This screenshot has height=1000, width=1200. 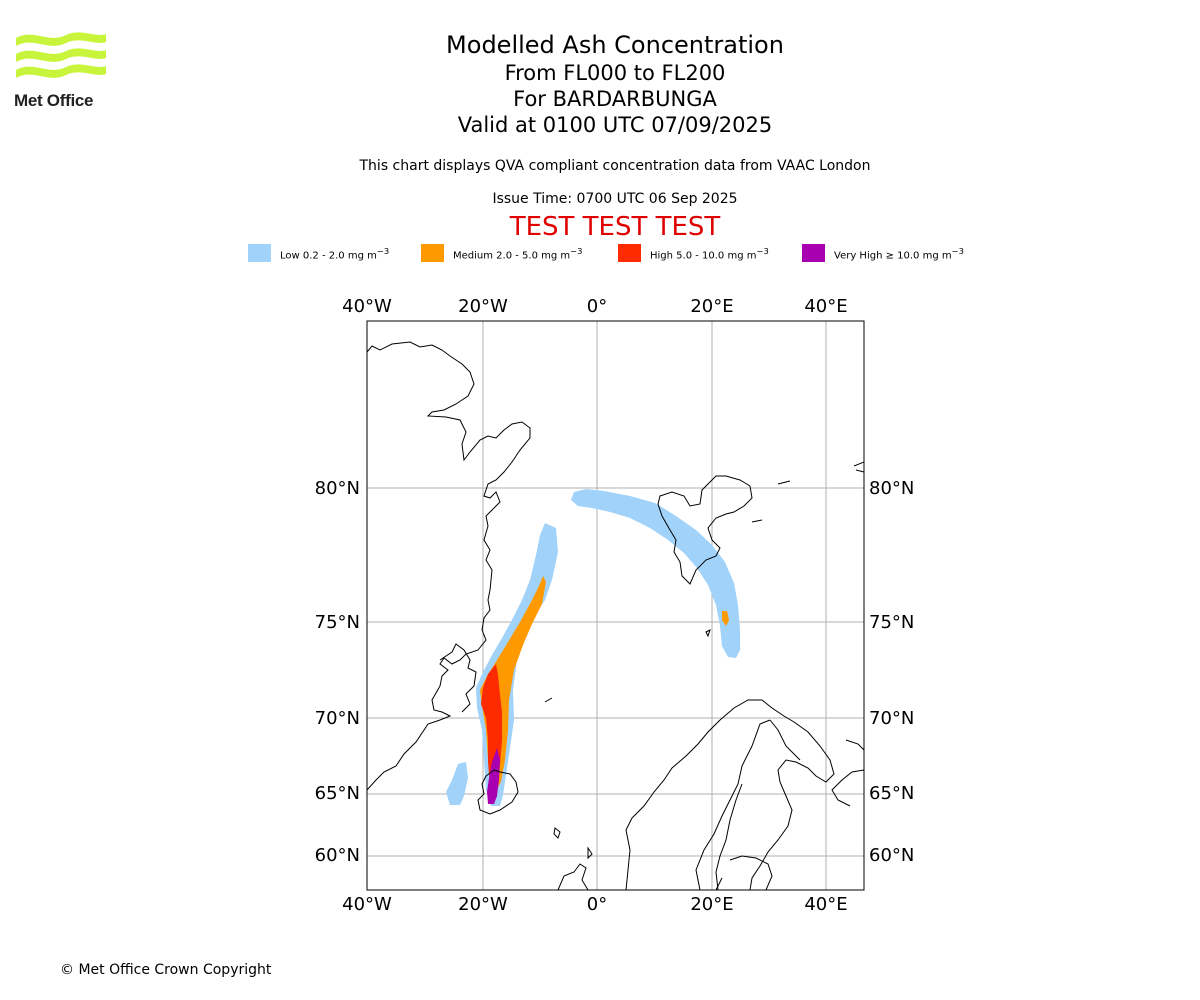 What do you see at coordinates (725, 618) in the screenshot?
I see `ash-patch-medium-east` at bounding box center [725, 618].